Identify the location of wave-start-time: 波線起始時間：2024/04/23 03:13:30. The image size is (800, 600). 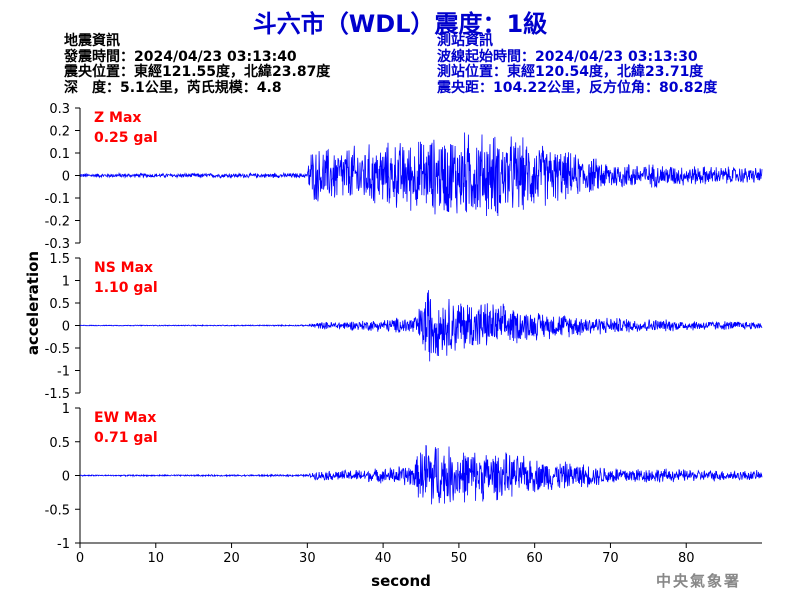
(567, 56).